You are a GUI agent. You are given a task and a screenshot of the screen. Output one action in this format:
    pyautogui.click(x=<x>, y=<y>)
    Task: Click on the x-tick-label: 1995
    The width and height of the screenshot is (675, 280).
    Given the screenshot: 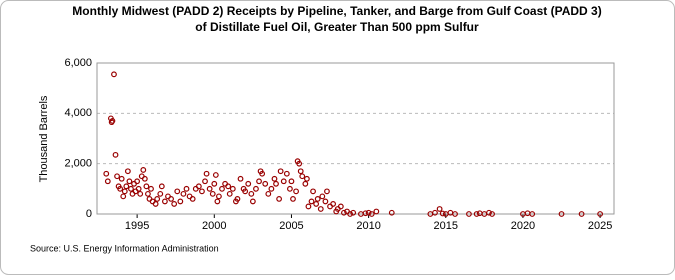 What is the action you would take?
    pyautogui.click(x=137, y=226)
    